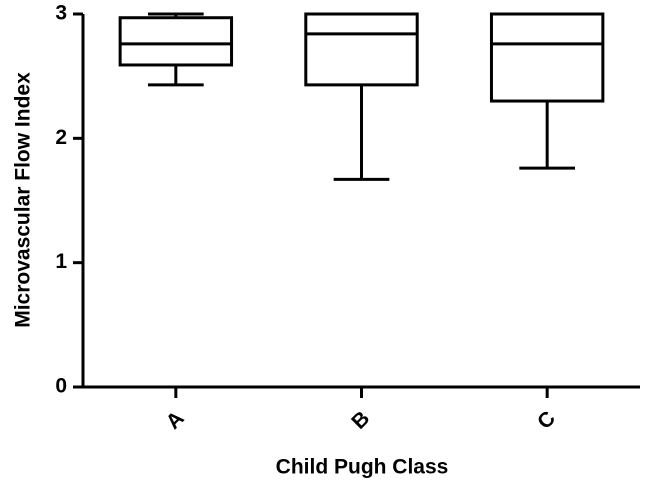  Describe the element at coordinates (546, 420) in the screenshot. I see `x-tick-label: C` at that location.